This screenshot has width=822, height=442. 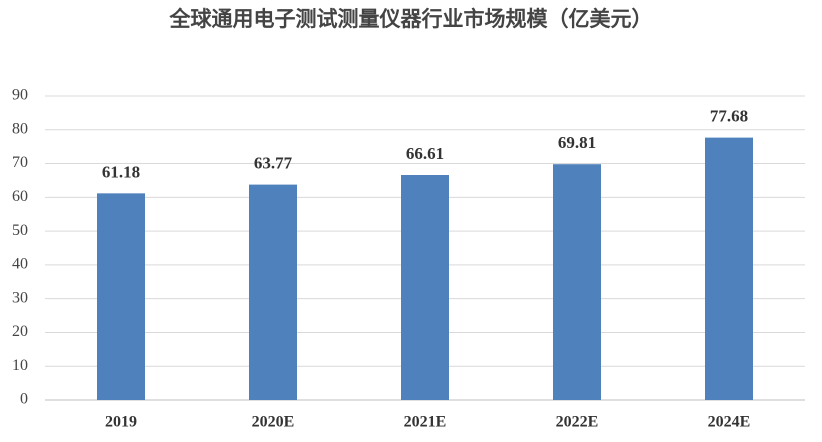 What do you see at coordinates (577, 422) in the screenshot?
I see `x-tick-label: 2022E` at bounding box center [577, 422].